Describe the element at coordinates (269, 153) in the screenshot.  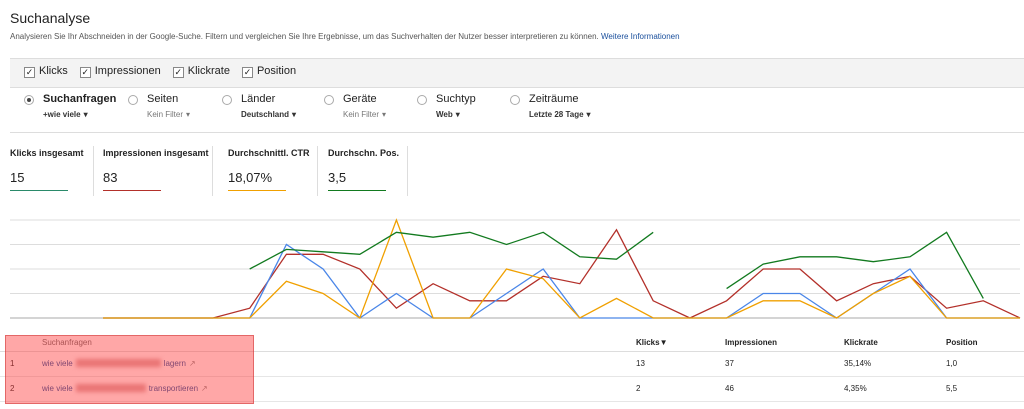
I see `card-label: Durchschnittl. CTR` at that location.